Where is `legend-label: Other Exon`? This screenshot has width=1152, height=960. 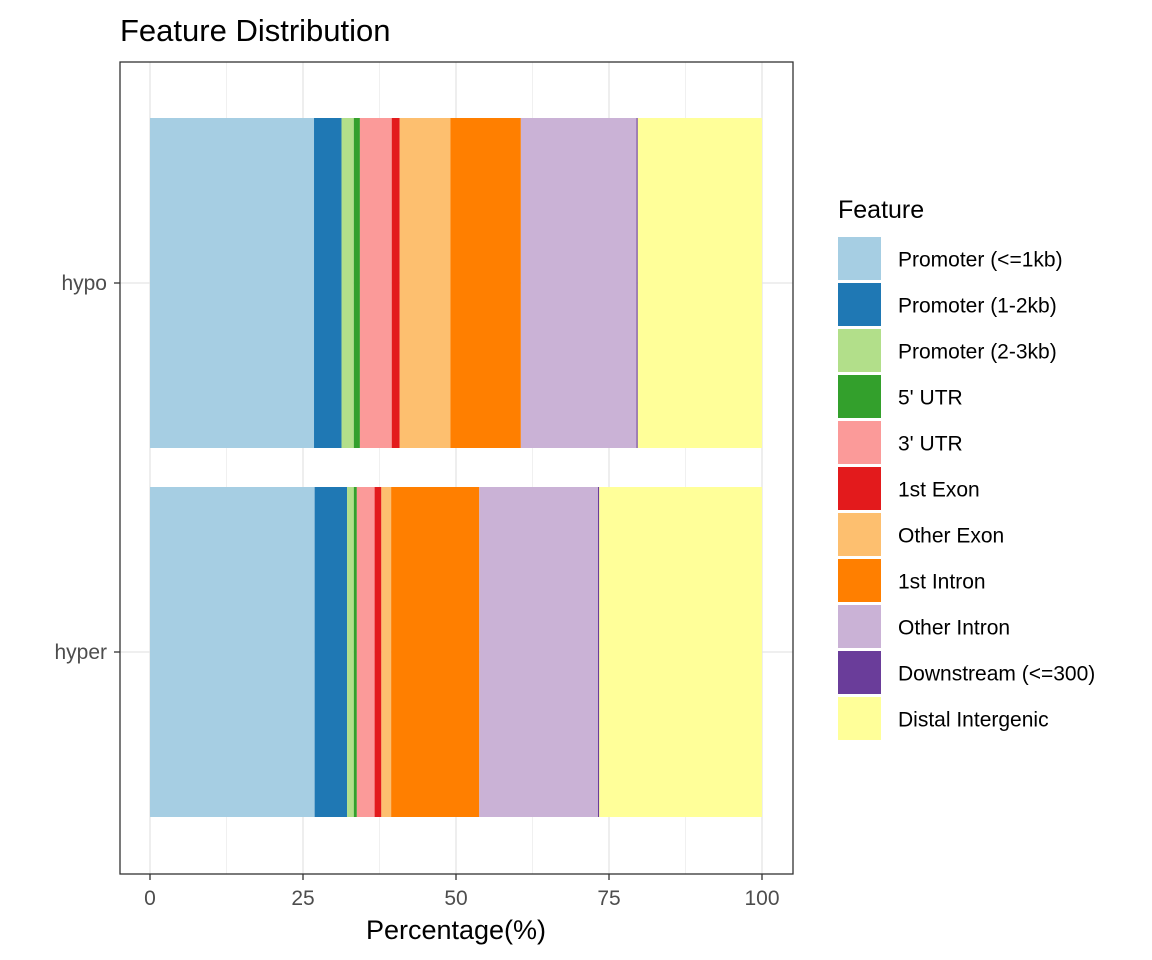
legend-label: Other Exon is located at coordinates (951, 536).